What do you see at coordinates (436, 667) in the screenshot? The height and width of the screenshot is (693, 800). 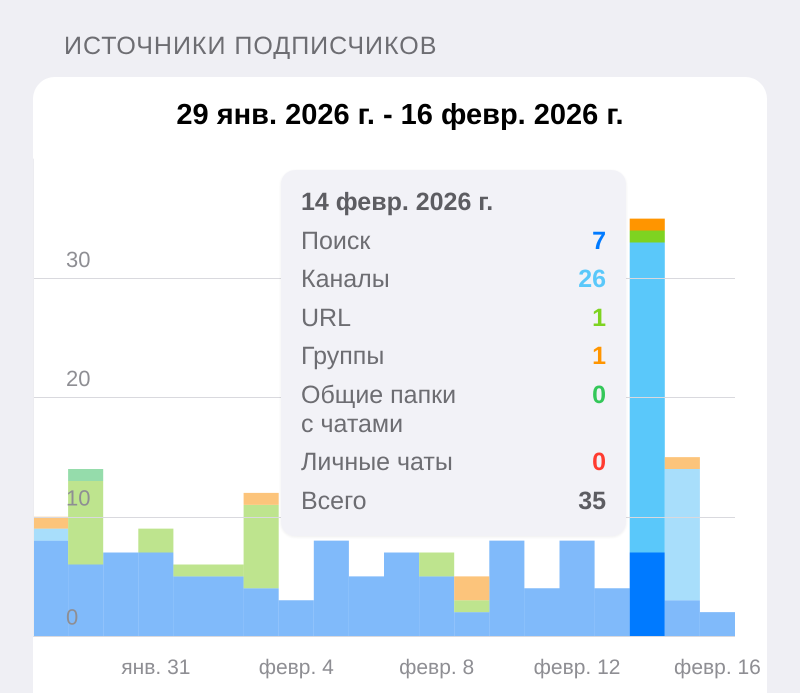 I see `x-tick-label: февр. 8` at bounding box center [436, 667].